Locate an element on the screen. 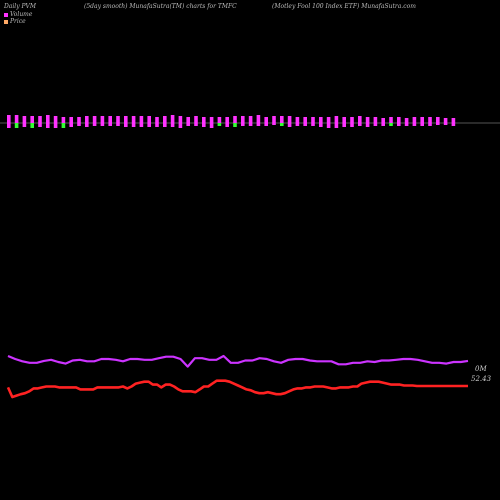 The image size is (500, 500). red-line-series is located at coordinates (237, 389).